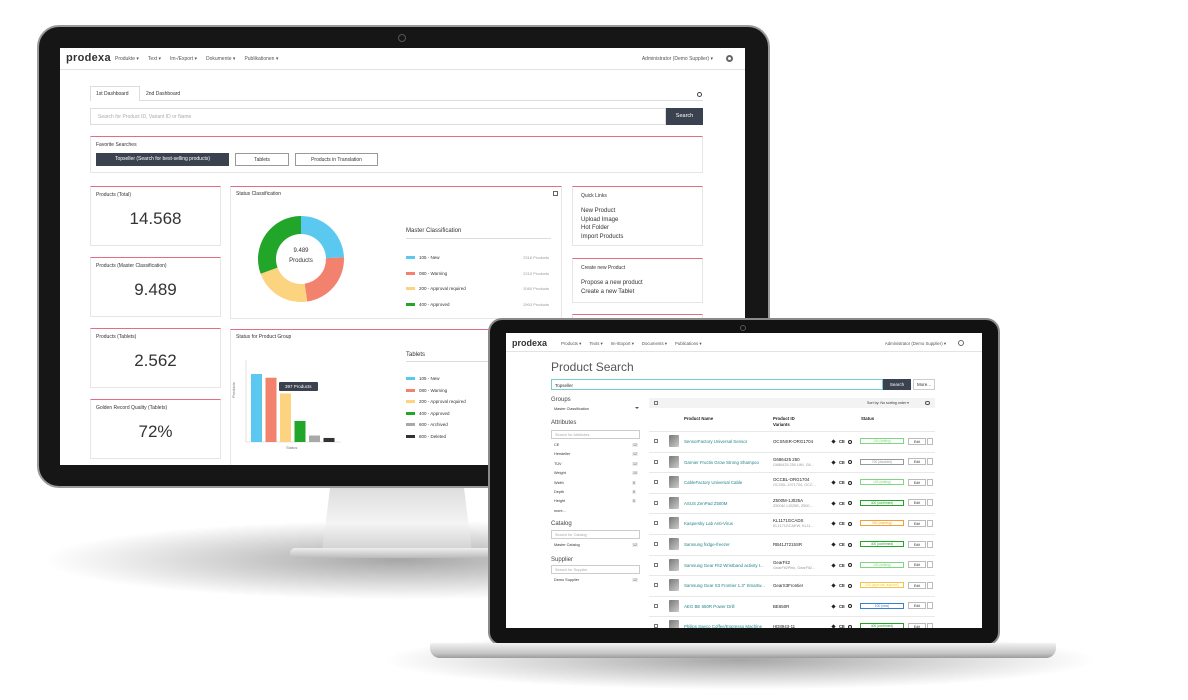 The height and width of the screenshot is (700, 1188). Describe the element at coordinates (560, 473) in the screenshot. I see `attribute: Weight` at that location.